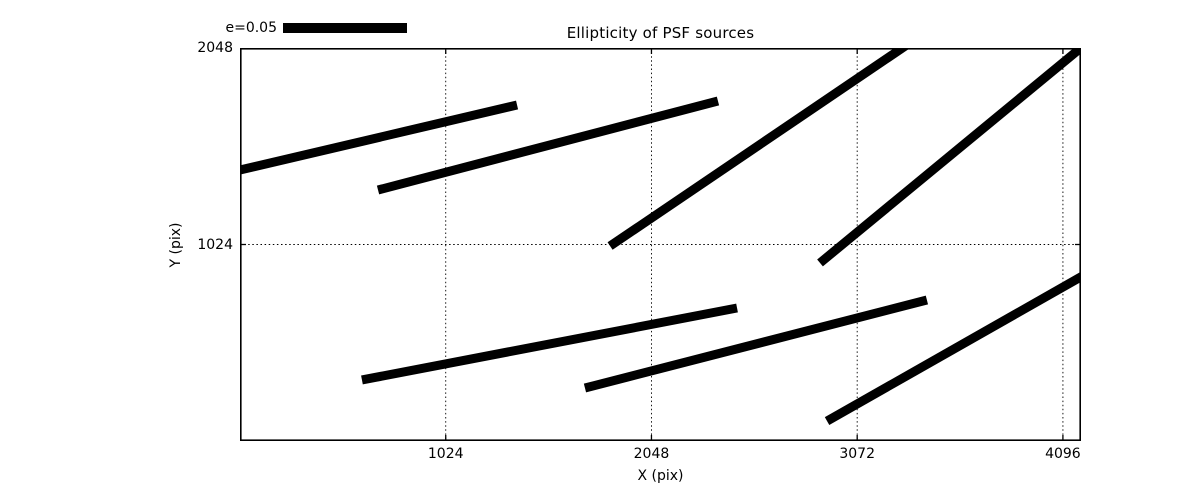 The image size is (1200, 490). What do you see at coordinates (215, 48) in the screenshot?
I see `y-tick-label-2048: 2048` at bounding box center [215, 48].